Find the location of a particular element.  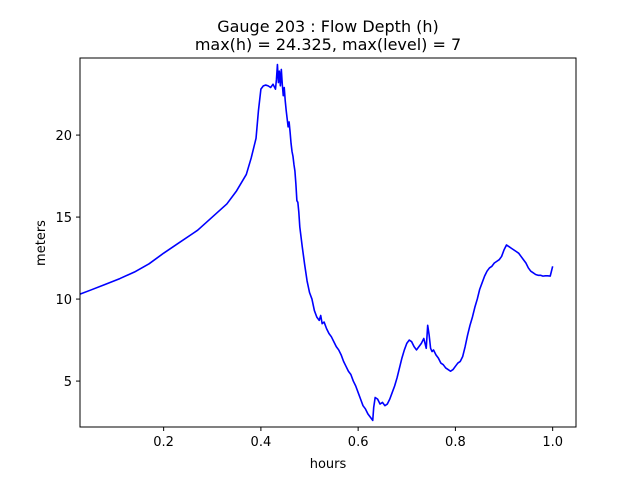

y-tick-label: 10 is located at coordinates (63, 300).